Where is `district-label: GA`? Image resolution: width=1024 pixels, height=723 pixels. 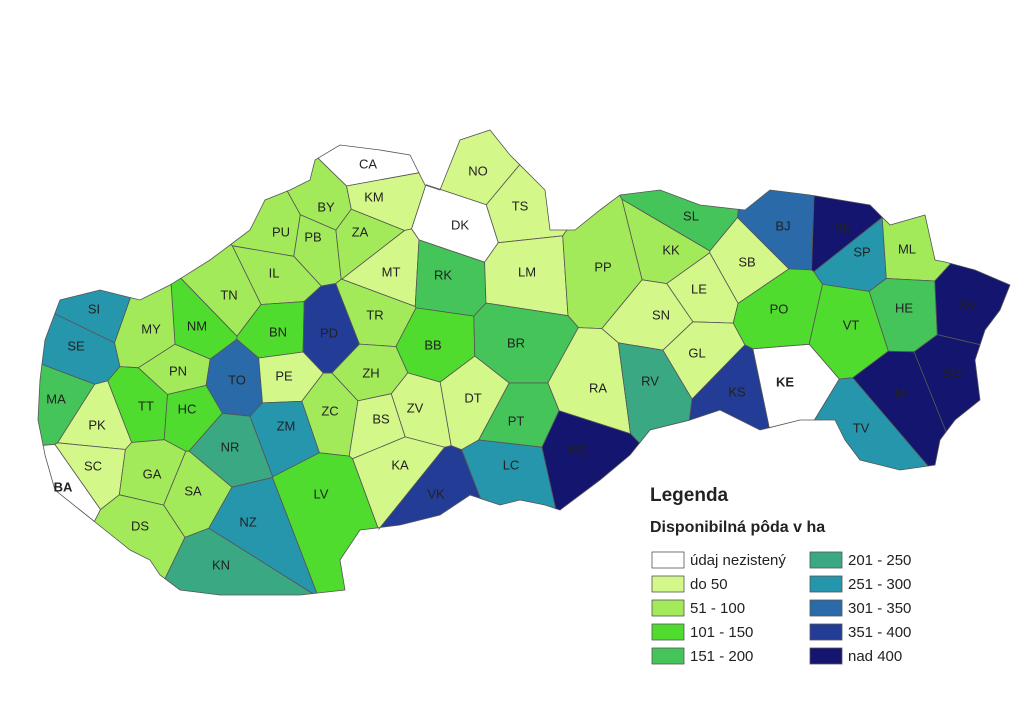 district-label: GA is located at coordinates (152, 473).